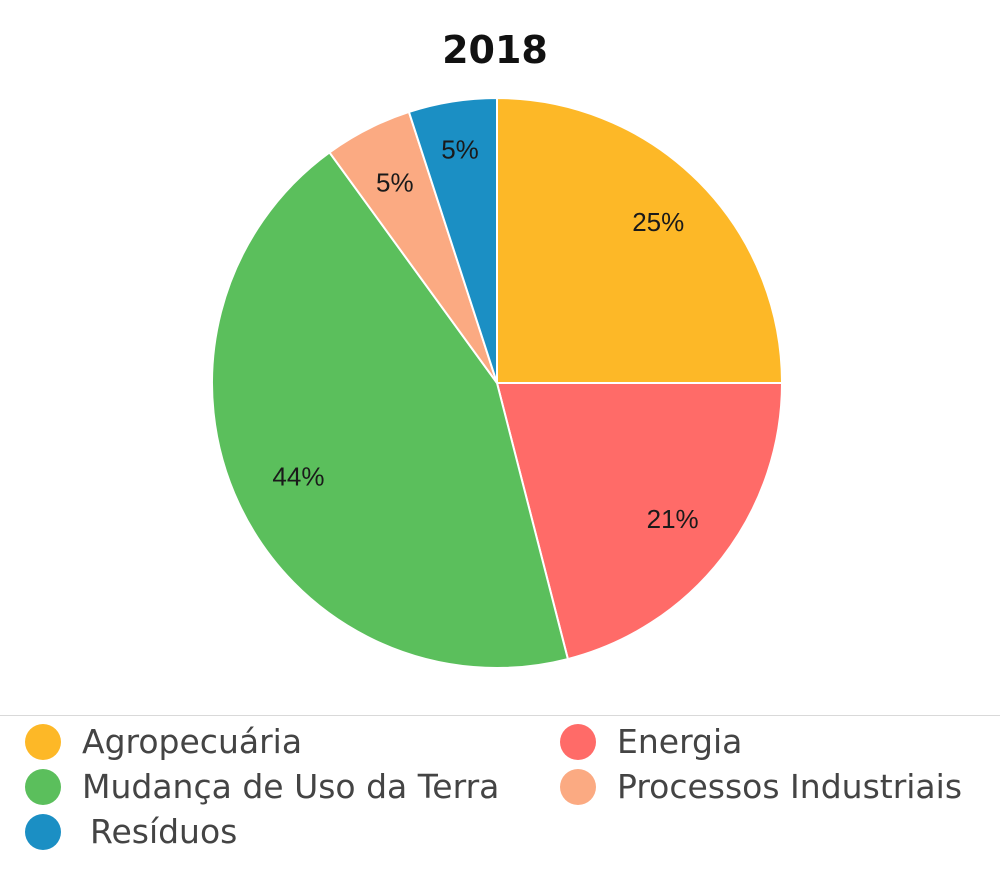  What do you see at coordinates (640, 240) in the screenshot?
I see `pie-slice-agropecuaria` at bounding box center [640, 240].